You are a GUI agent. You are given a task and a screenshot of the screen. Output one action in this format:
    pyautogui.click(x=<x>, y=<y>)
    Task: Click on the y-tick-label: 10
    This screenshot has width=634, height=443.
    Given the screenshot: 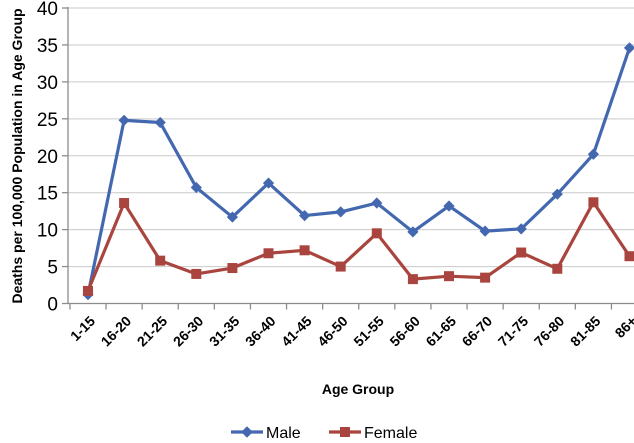 What is the action you would take?
    pyautogui.click(x=47, y=231)
    